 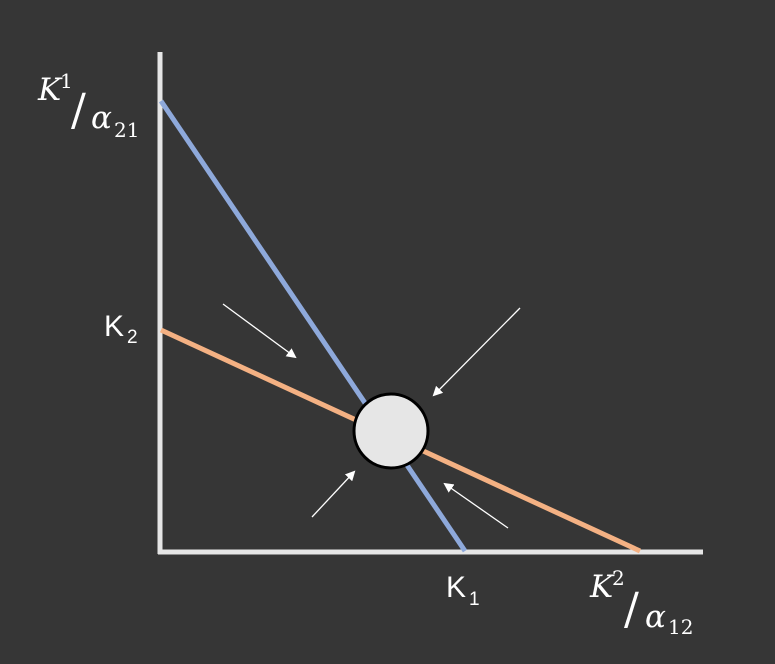 What do you see at coordinates (655, 617) in the screenshot?
I see `label-k2-over-alpha12-alpha: α` at bounding box center [655, 617].